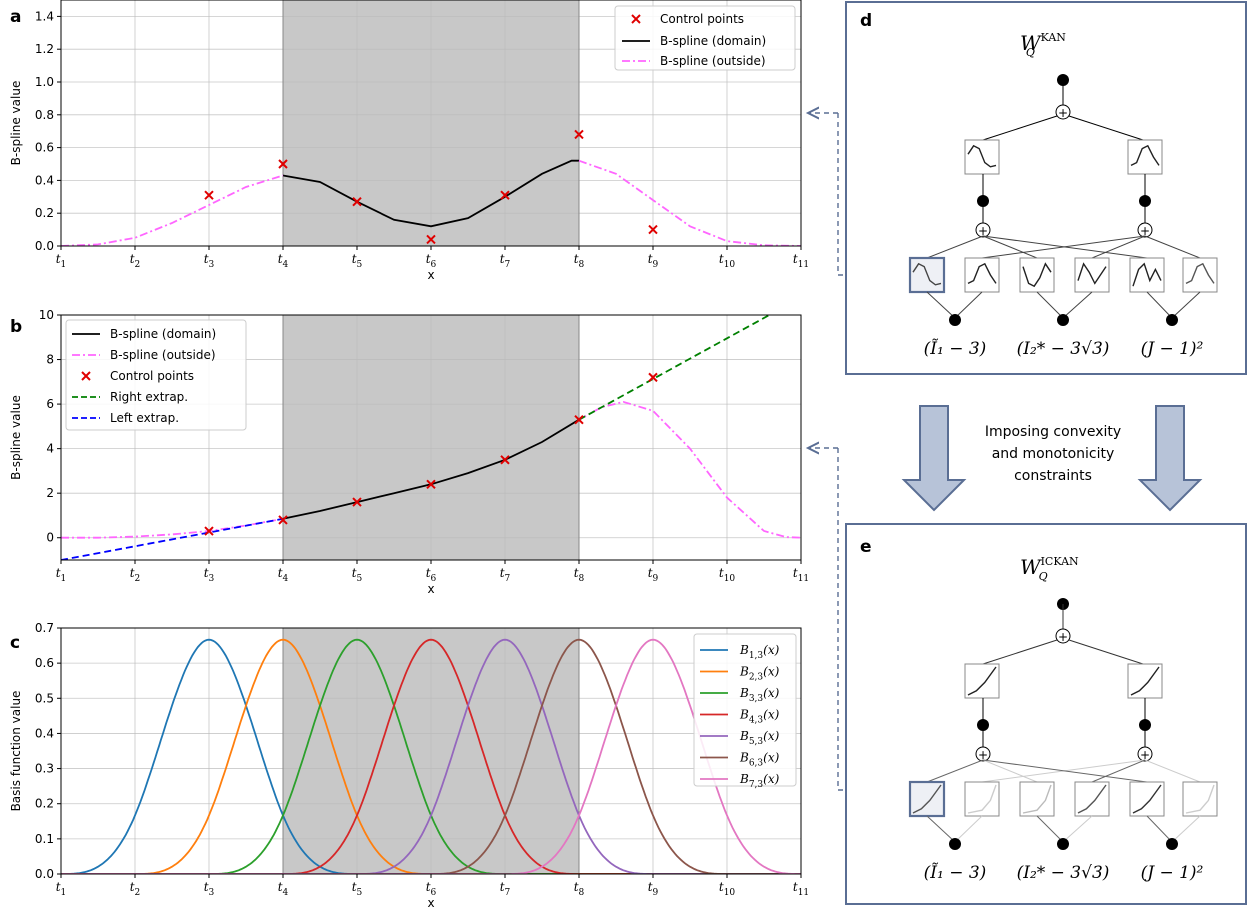 This screenshot has height=922, width=1253. I want to click on pc-x-tick-label-9: t9, so click(653, 889).